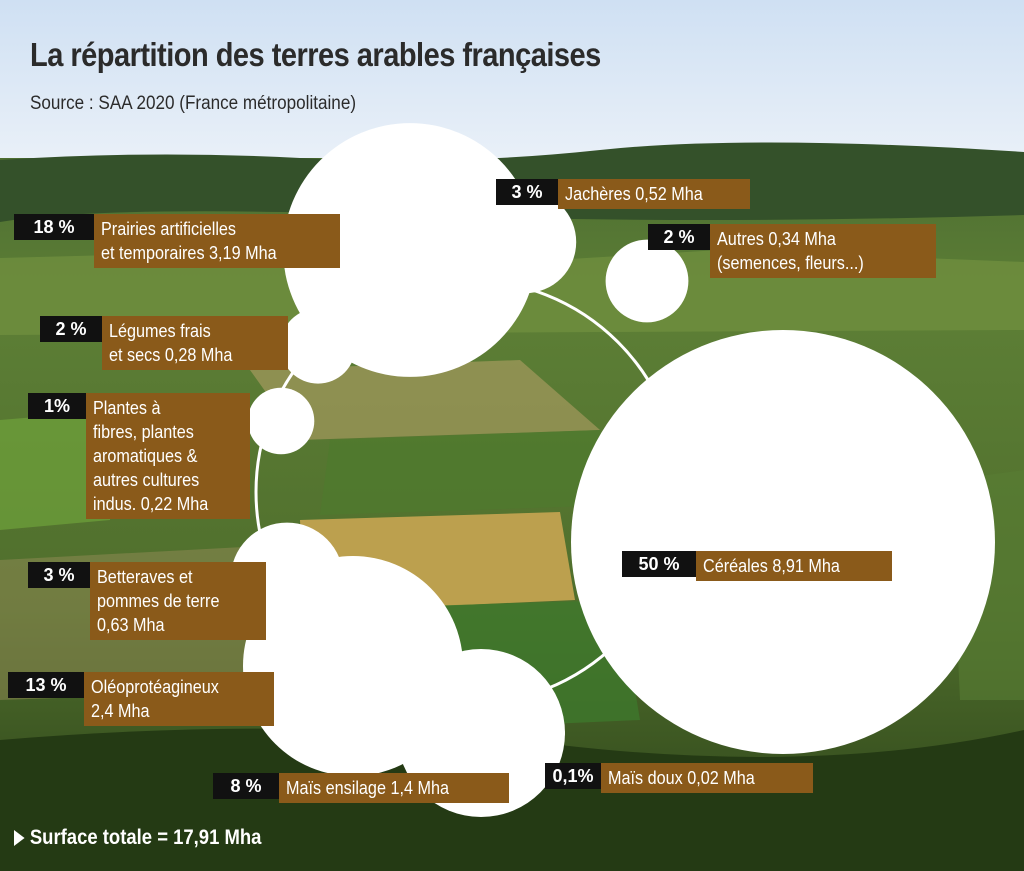 The image size is (1024, 871). What do you see at coordinates (143, 432) in the screenshot?
I see `category-text-line: fibres, plantes` at bounding box center [143, 432].